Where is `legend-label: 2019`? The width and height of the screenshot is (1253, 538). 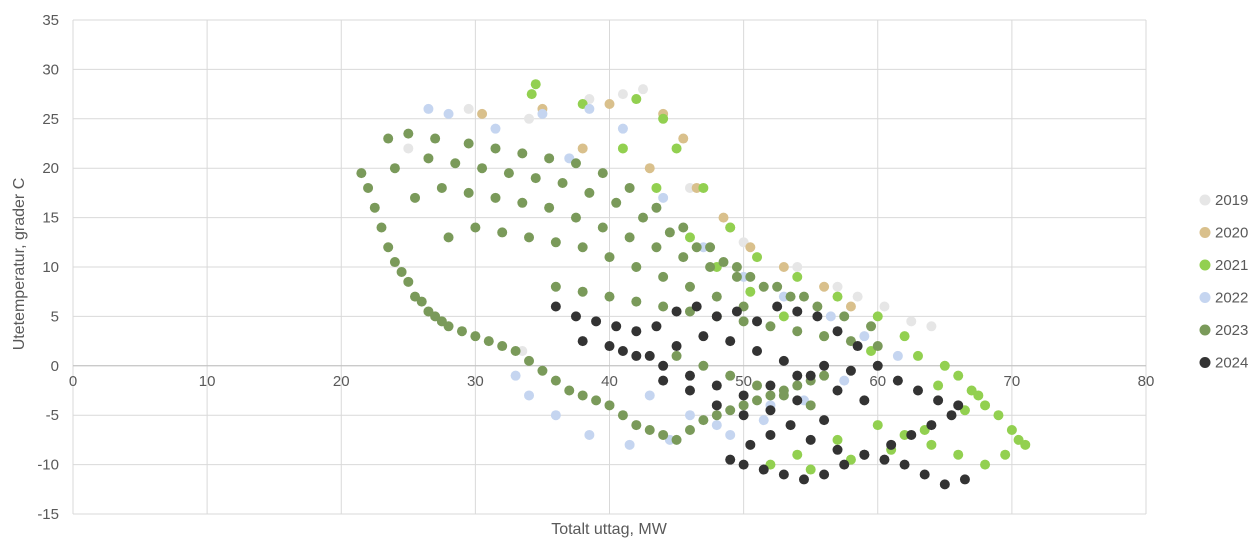 legend-label: 2019 is located at coordinates (1231, 200).